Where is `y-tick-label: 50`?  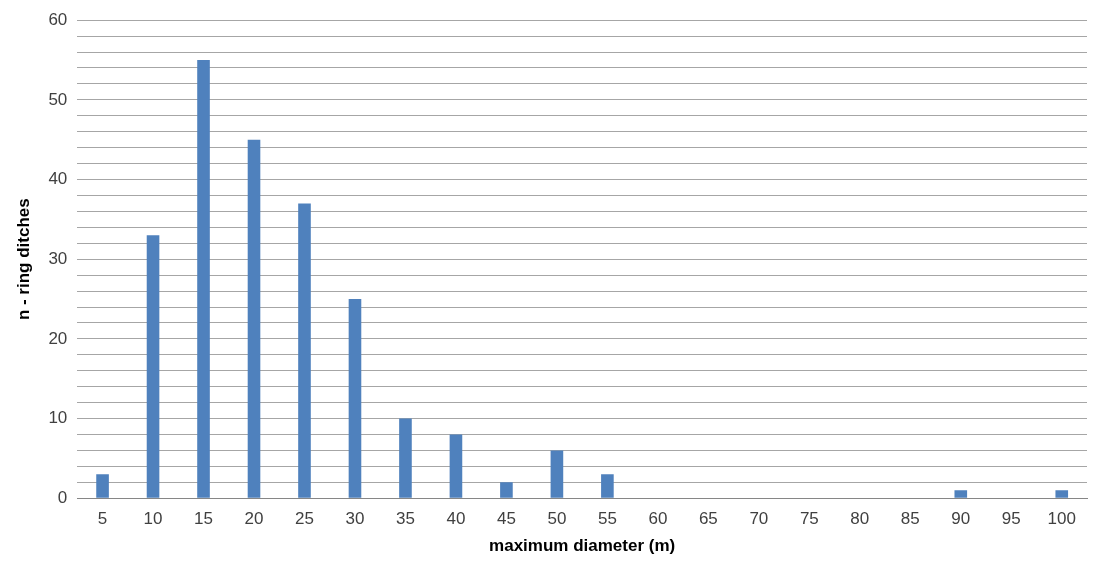 y-tick-label: 50 is located at coordinates (58, 99).